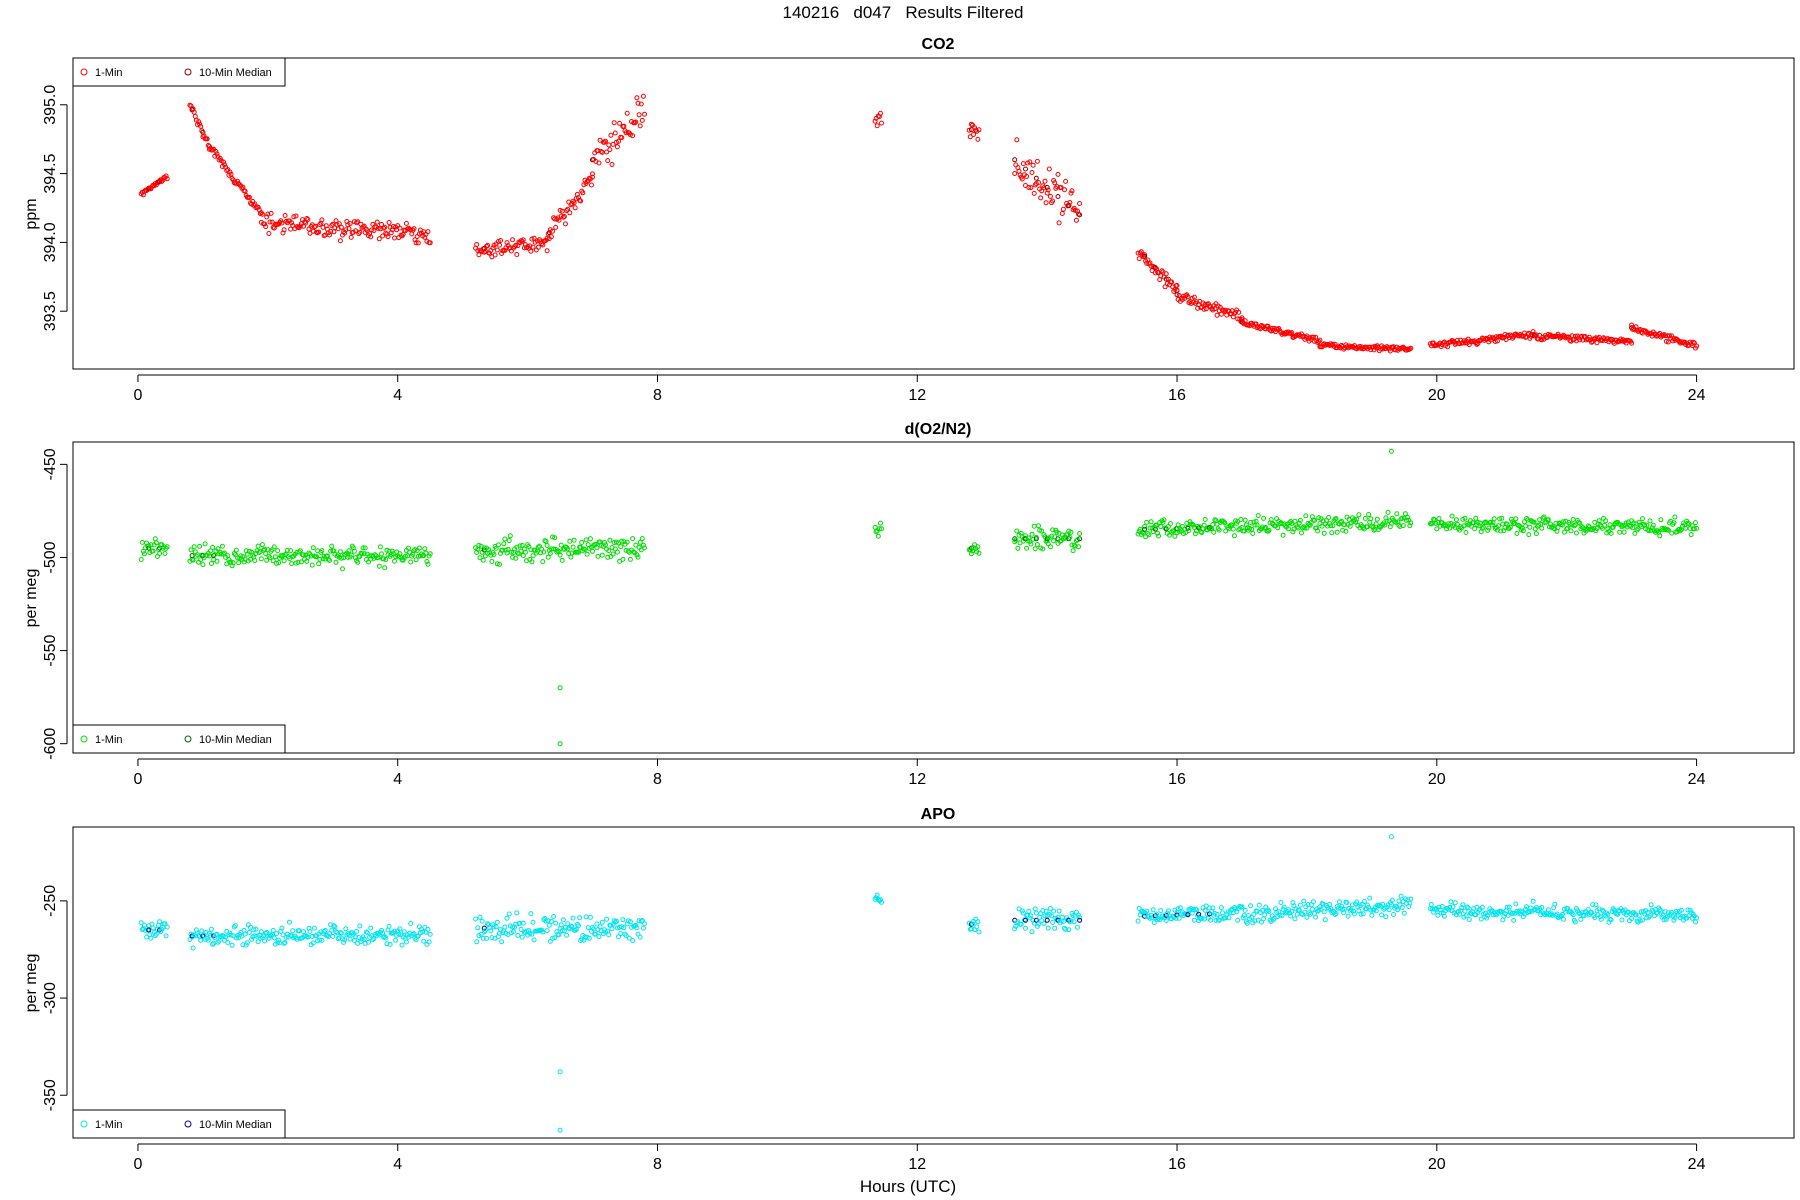 This screenshot has width=1800, height=1200. What do you see at coordinates (235, 73) in the screenshot?
I see `legend-label: 10-Min Median` at bounding box center [235, 73].